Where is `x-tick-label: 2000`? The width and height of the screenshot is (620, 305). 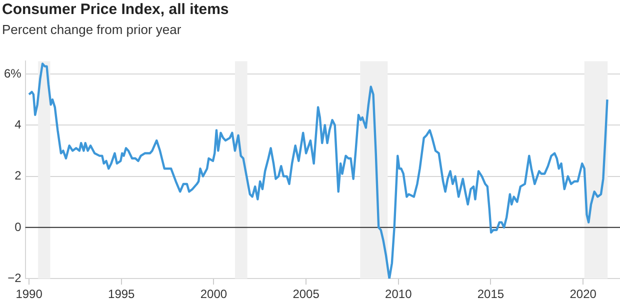 x-tick-label: 2000 is located at coordinates (214, 294).